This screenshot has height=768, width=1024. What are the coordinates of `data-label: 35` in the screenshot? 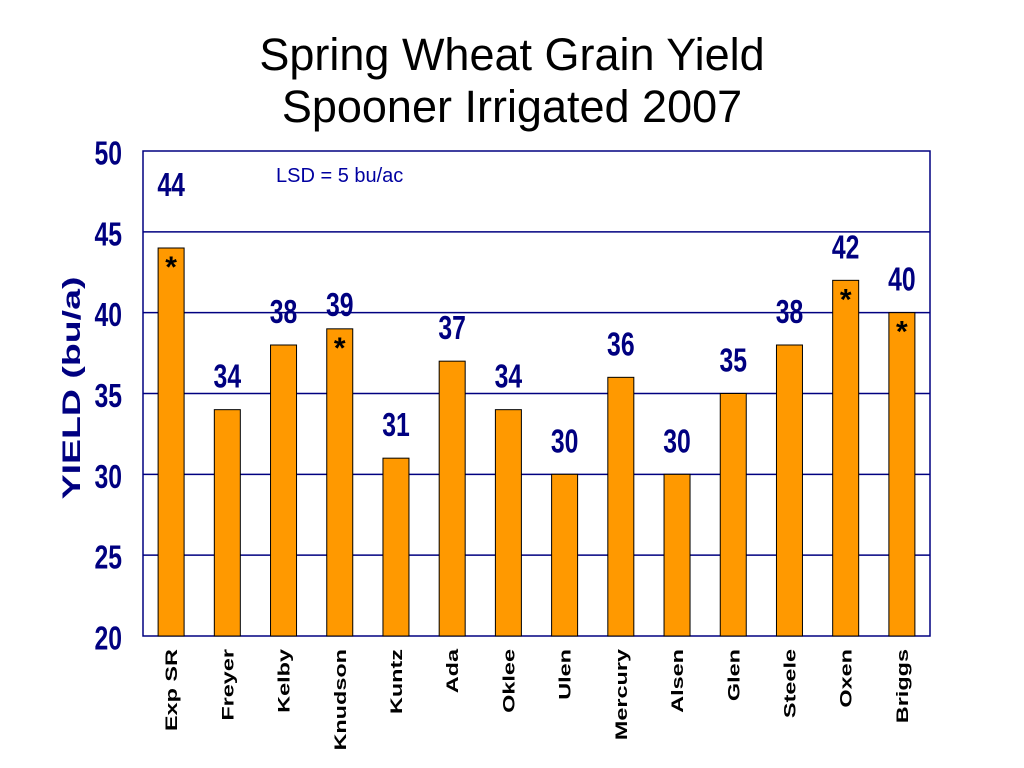 It's located at (733, 361).